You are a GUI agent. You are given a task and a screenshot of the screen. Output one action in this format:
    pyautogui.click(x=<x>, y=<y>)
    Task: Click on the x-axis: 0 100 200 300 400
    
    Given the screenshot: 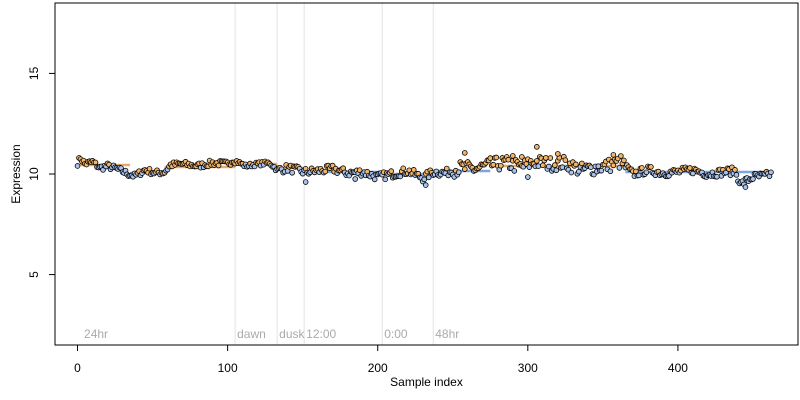 What is the action you would take?
    pyautogui.click(x=381, y=359)
    